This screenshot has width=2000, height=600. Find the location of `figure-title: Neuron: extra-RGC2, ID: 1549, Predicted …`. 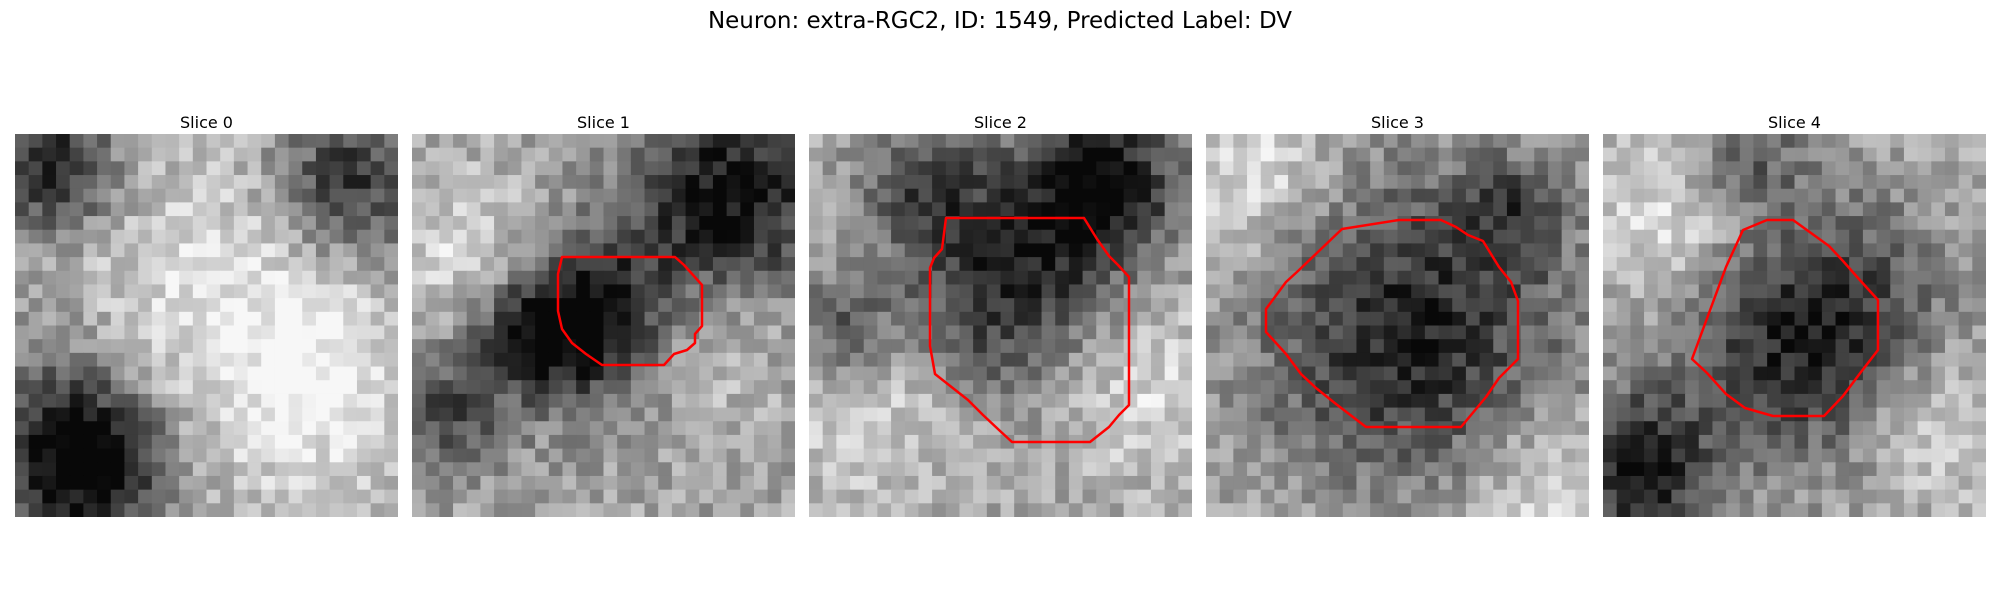

figure-title: Neuron: extra-RGC2, ID: 1549, Predicted … is located at coordinates (1000, 21).